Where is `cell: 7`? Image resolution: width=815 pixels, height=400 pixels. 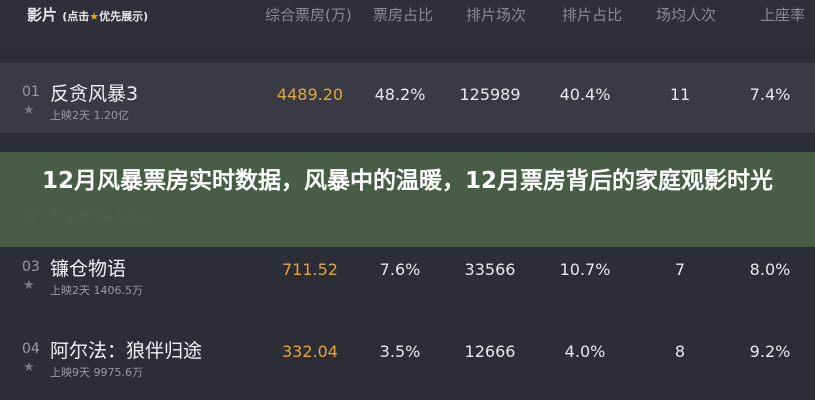
cell: 7 is located at coordinates (680, 269).